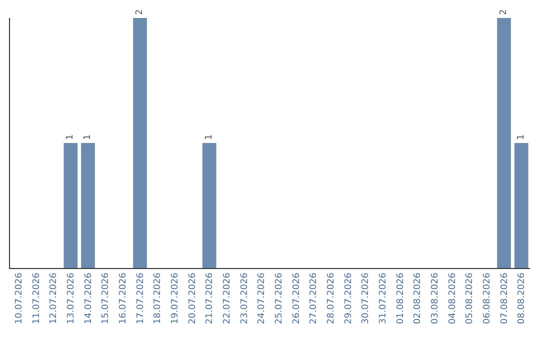 The height and width of the screenshot is (340, 540). I want to click on x-tick-label: 15.07.2026, so click(106, 298).